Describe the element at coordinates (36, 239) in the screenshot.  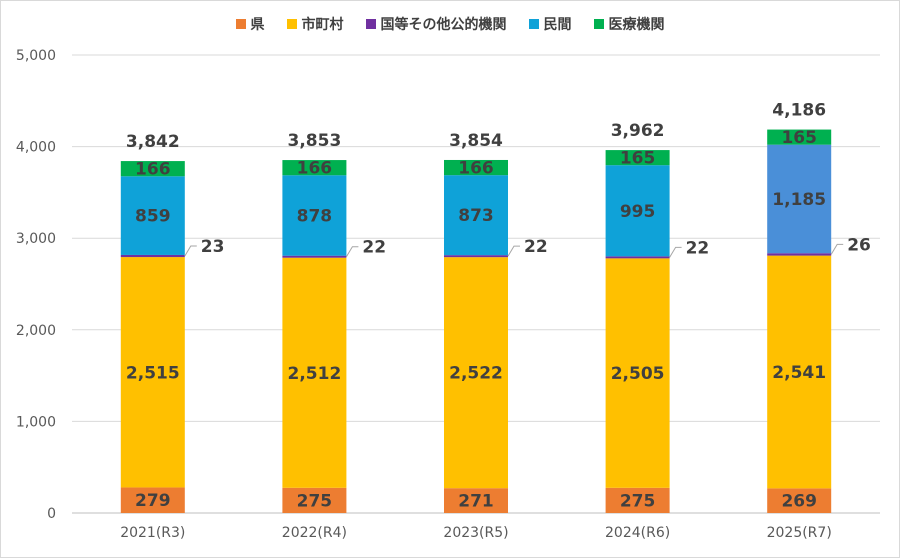
I see `y-tick-label: 3,000` at that location.